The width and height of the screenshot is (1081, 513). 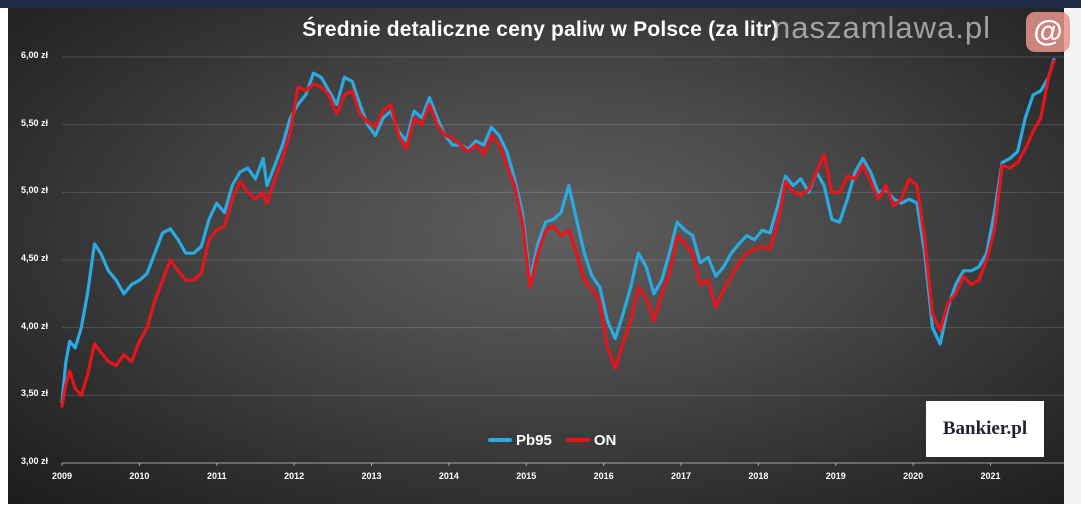 I want to click on x-tick-label: 2015, so click(x=526, y=476).